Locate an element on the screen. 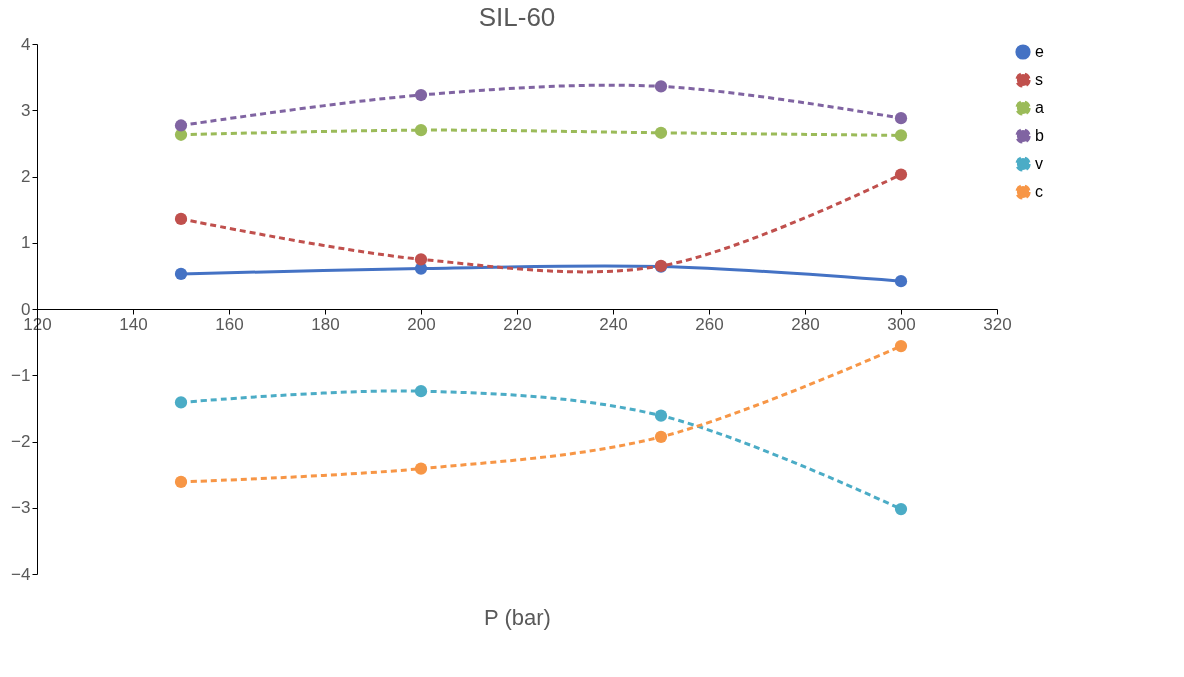 This screenshot has width=1184, height=677. y-tick-label: 1 is located at coordinates (26, 243).